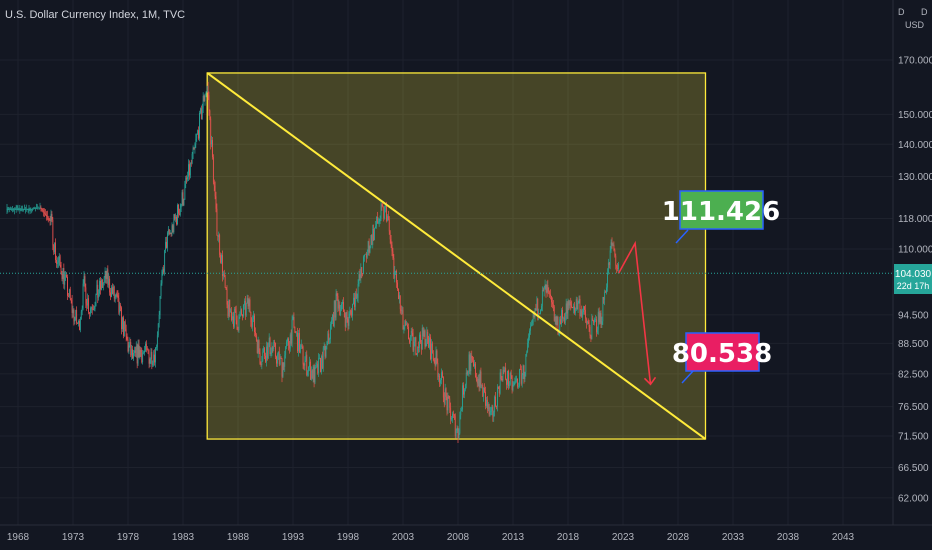 Image resolution: width=932 pixels, height=550 pixels. I want to click on callout-high: 111.426, so click(721, 217).